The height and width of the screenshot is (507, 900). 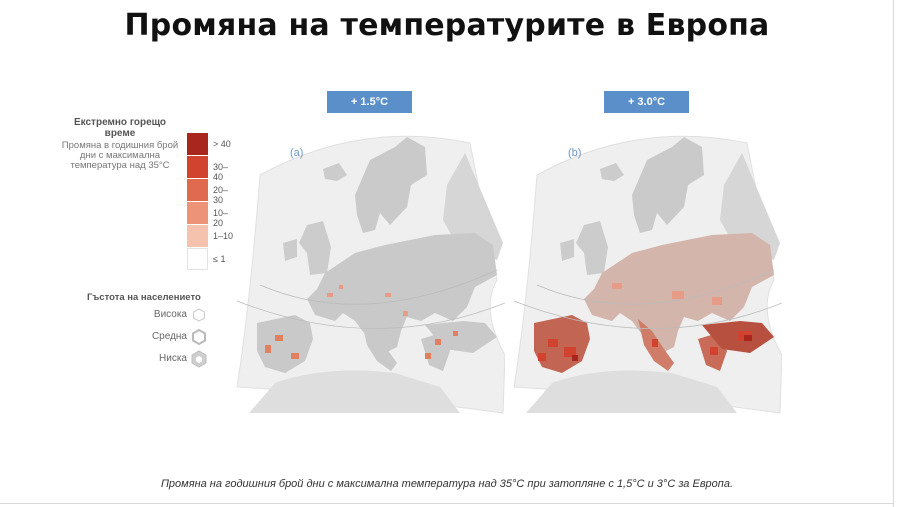 What do you see at coordinates (222, 144) in the screenshot?
I see `legend-label-gt40: > 40` at bounding box center [222, 144].